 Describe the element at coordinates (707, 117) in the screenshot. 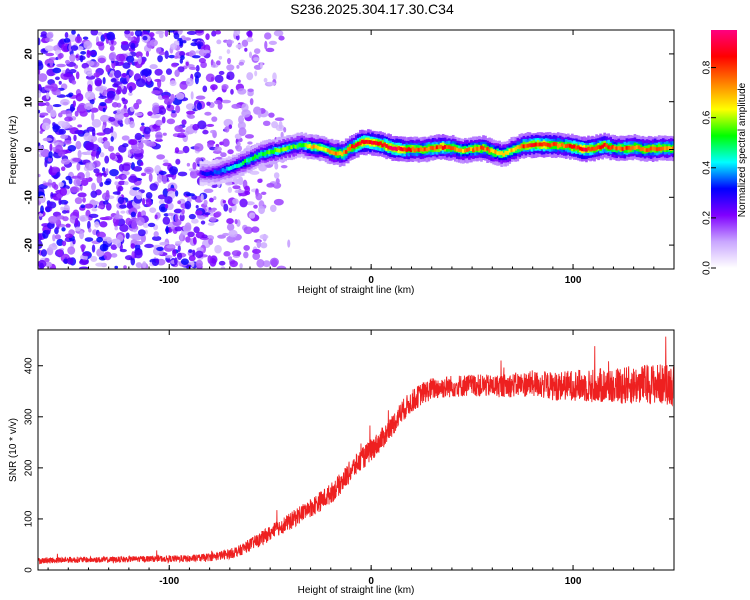

I see `colorbar-tick-label: 0.6` at that location.